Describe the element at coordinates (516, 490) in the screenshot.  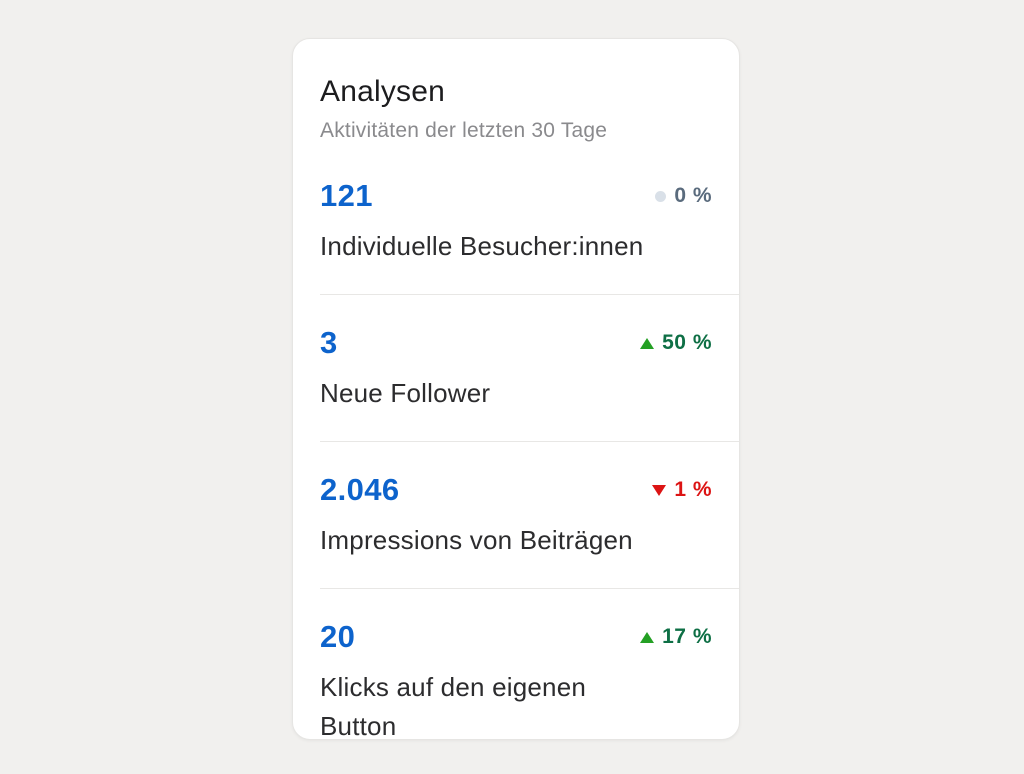
I see `metric-value-row: 2.046 1 %` at that location.